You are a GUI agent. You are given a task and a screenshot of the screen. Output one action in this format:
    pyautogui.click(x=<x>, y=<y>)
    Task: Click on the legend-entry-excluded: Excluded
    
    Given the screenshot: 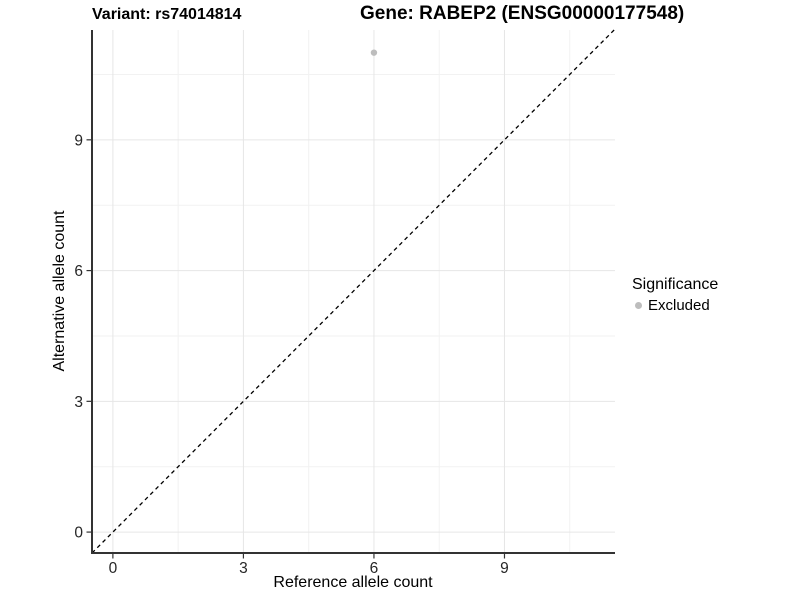 What is the action you would take?
    pyautogui.click(x=675, y=305)
    